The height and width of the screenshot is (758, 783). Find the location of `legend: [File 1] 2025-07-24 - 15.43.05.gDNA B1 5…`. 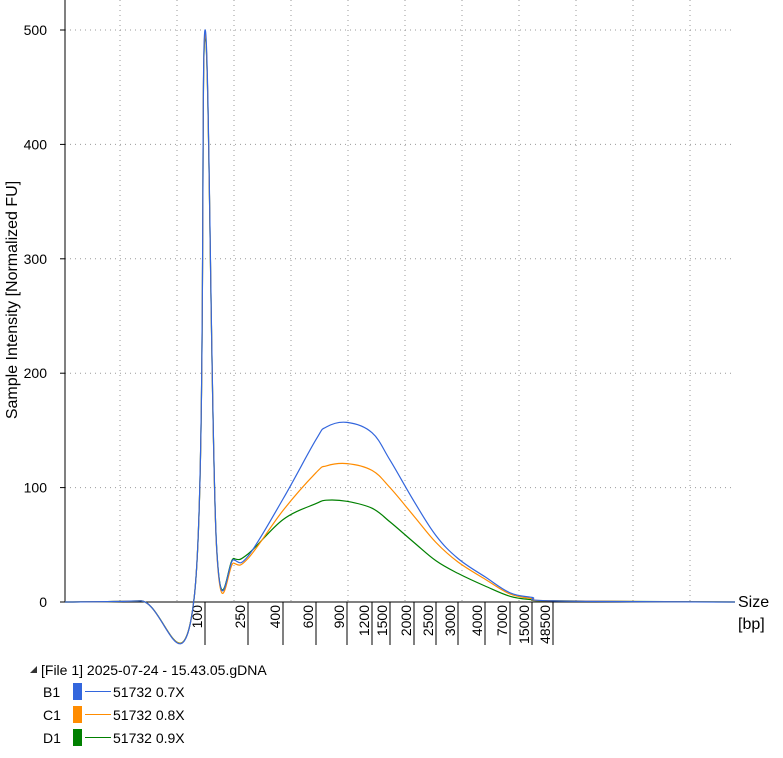

legend: [File 1] 2025-07-24 - 15.43.05.gDNA B1 5… is located at coordinates (148, 704).